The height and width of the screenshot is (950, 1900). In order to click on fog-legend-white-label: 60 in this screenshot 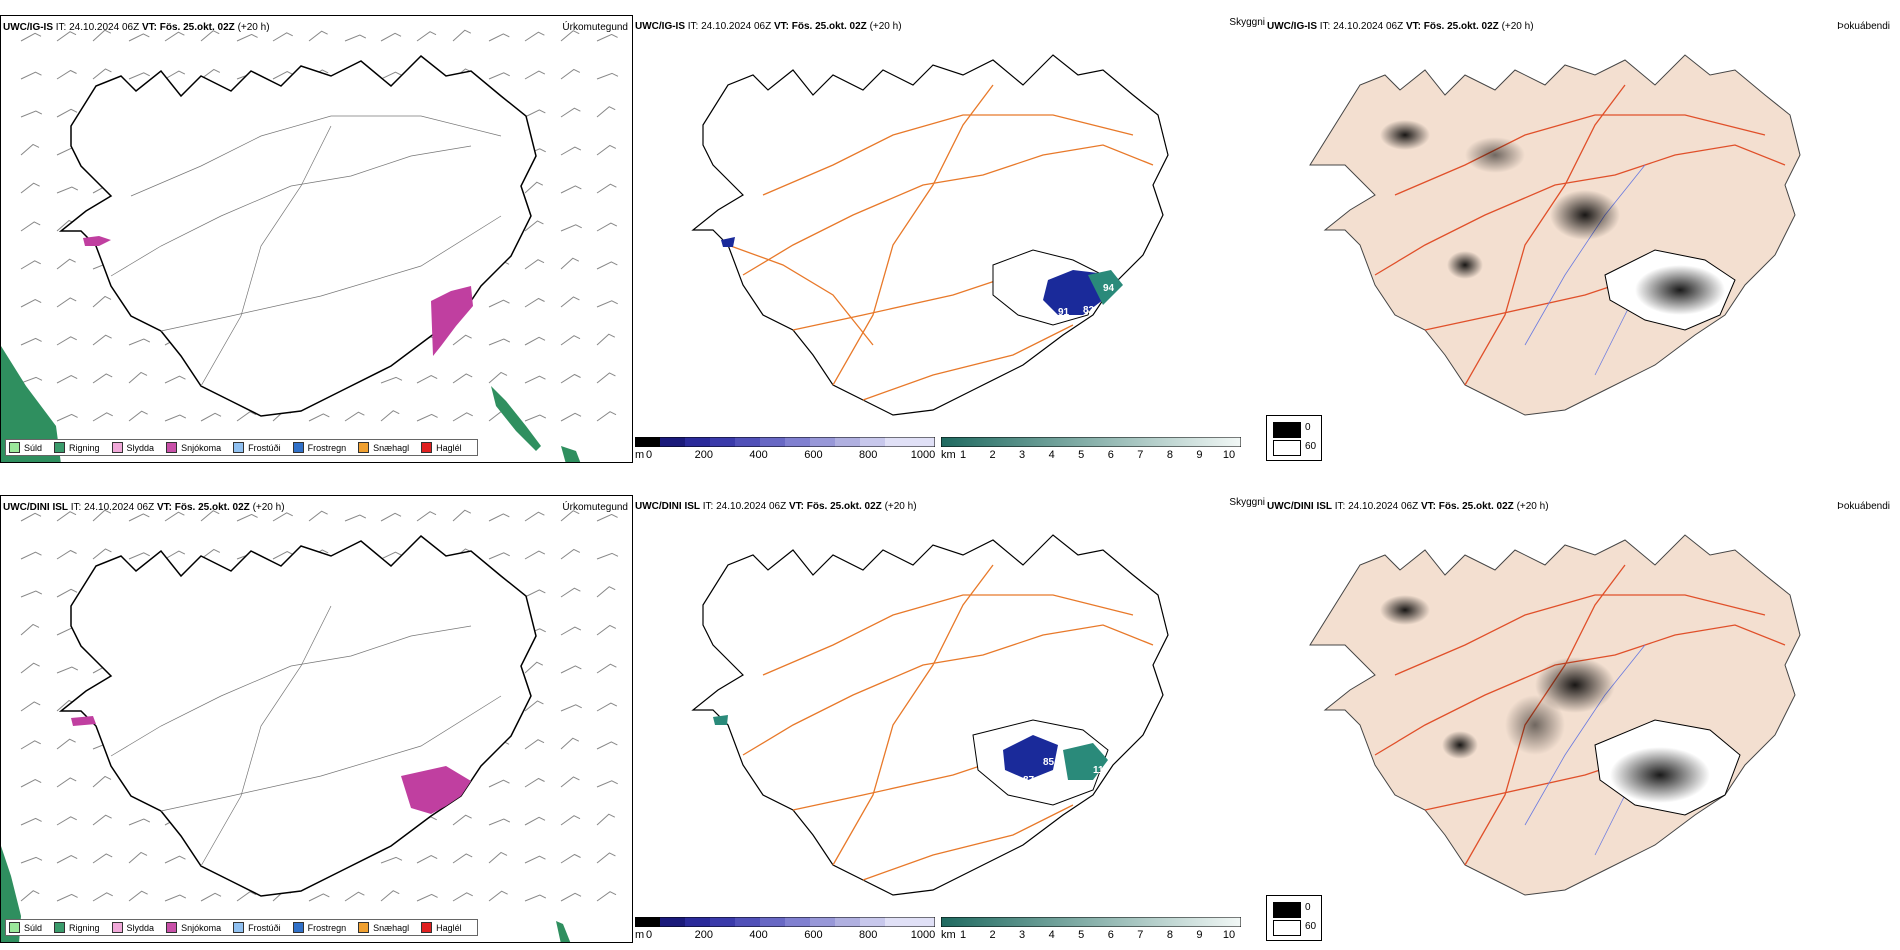, I will do `click(1311, 926)`.